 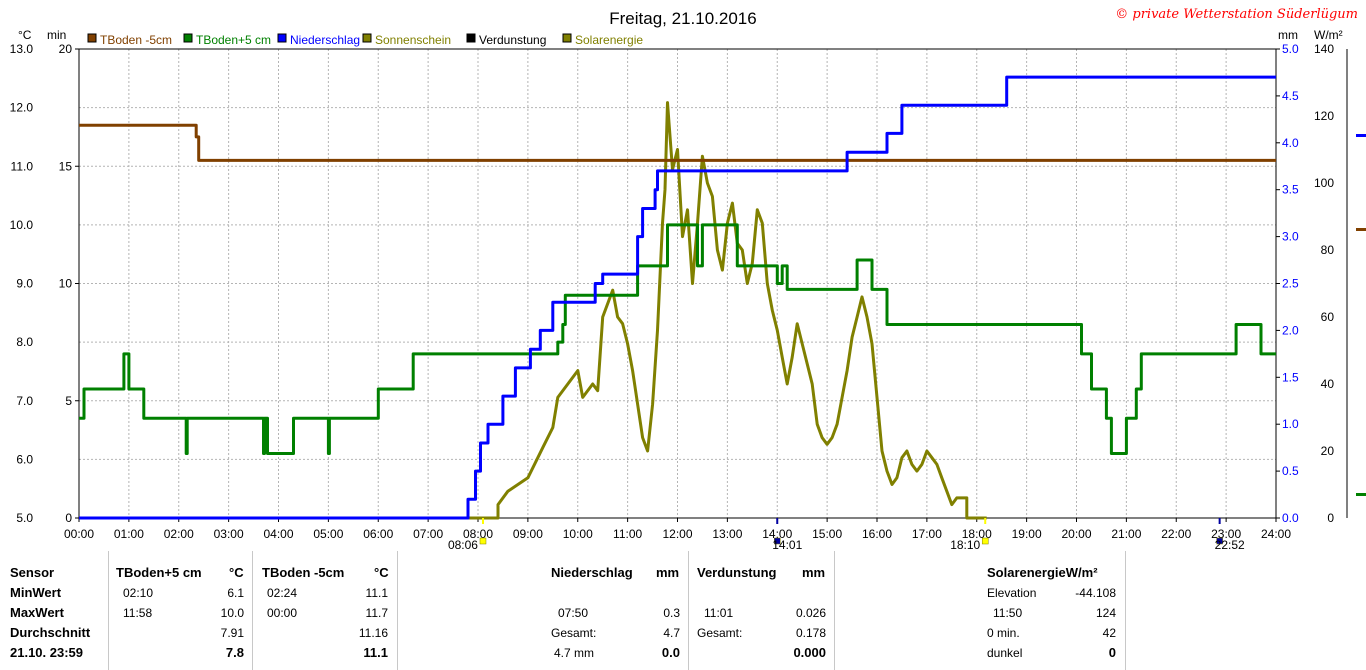 What do you see at coordinates (236, 572) in the screenshot?
I see `header-tboden-p5-unit: °C` at bounding box center [236, 572].